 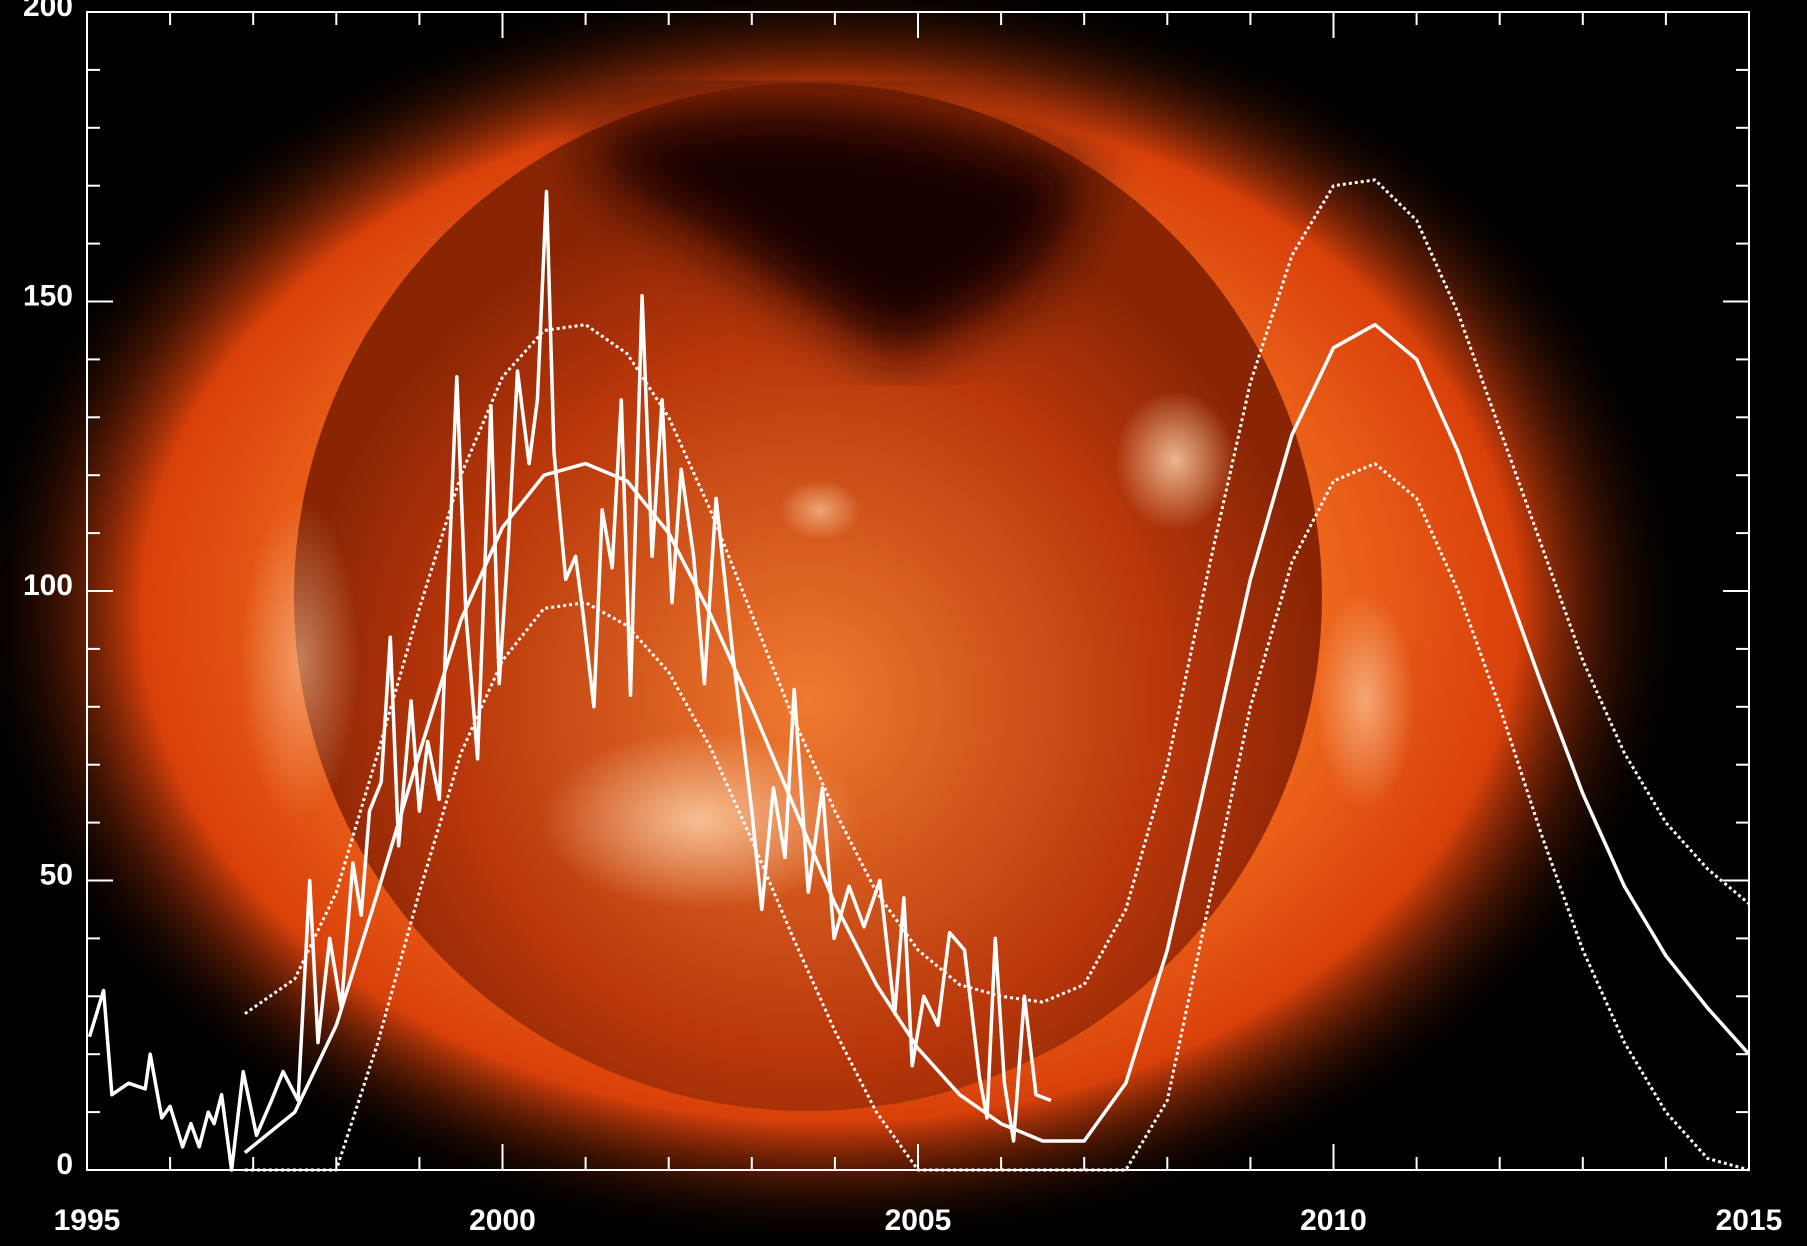 What do you see at coordinates (48, 11) in the screenshot?
I see `y-tick-label: 200` at bounding box center [48, 11].